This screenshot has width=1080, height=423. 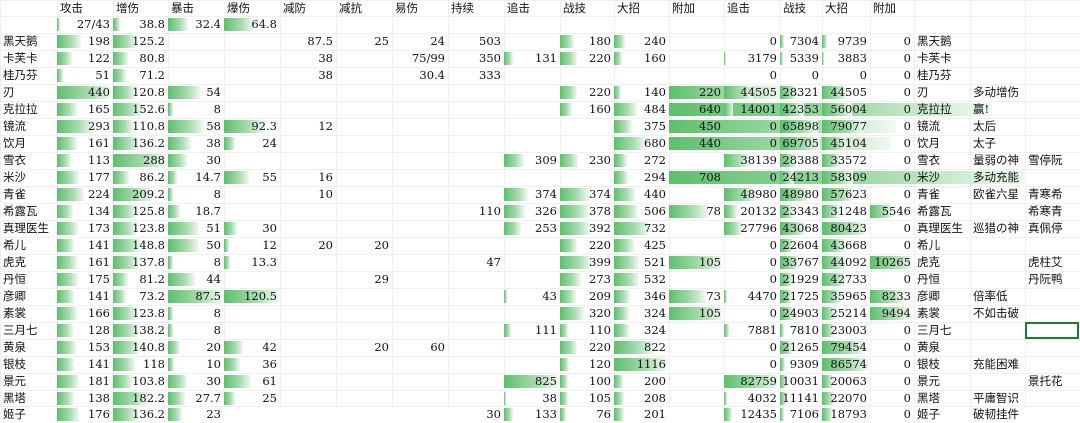 I want to click on table-cell: 12435, so click(x=752, y=414).